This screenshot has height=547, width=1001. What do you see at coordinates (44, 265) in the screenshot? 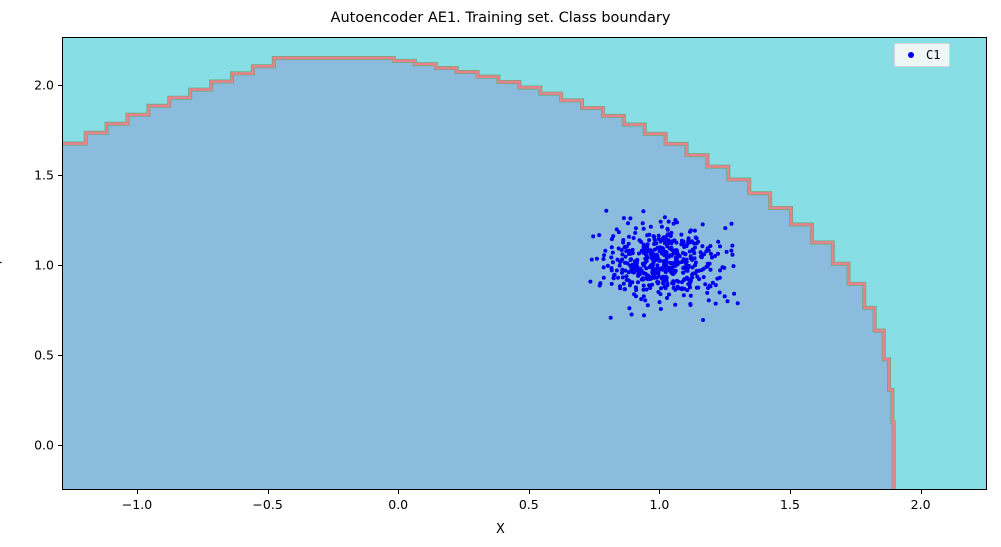
I see `y-tick-label: 1.0` at bounding box center [44, 265].